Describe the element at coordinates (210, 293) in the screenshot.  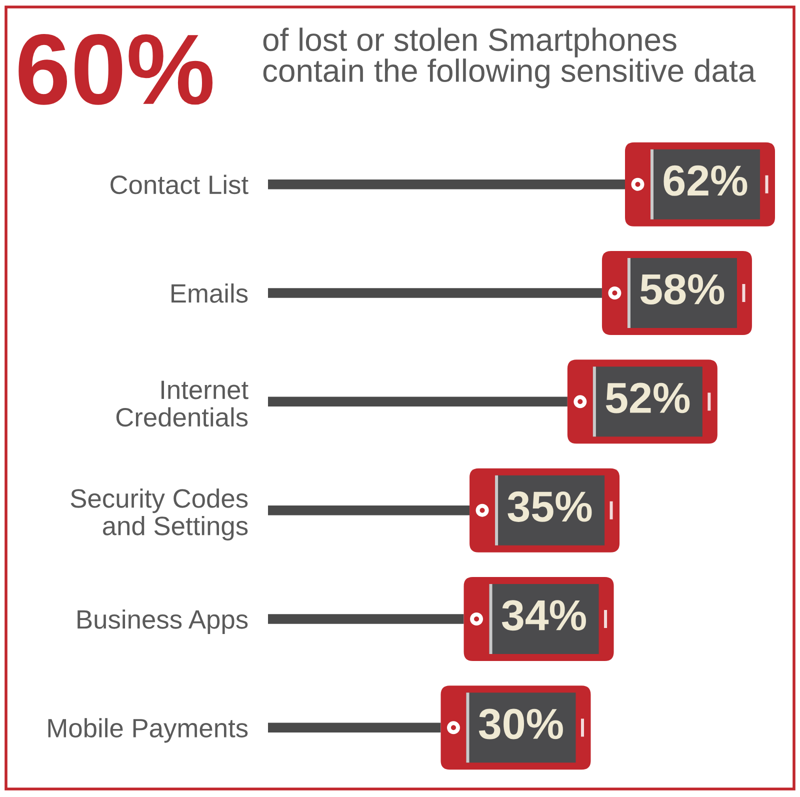
I see `y-tick-label: Emails` at that location.